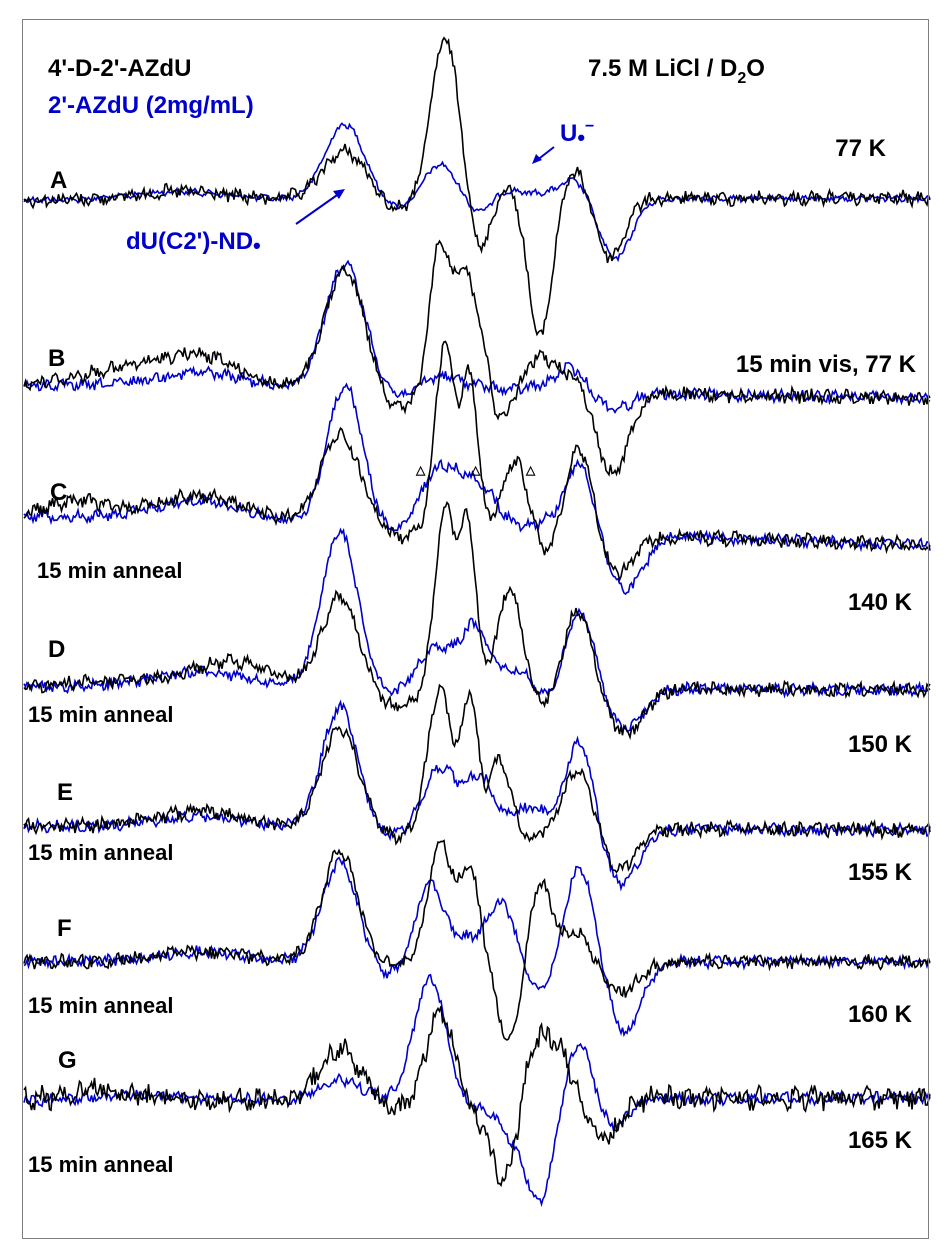 This screenshot has height=1260, width=951. Describe the element at coordinates (339, 194) in the screenshot. I see `annotation-nd-arrowhead` at that location.